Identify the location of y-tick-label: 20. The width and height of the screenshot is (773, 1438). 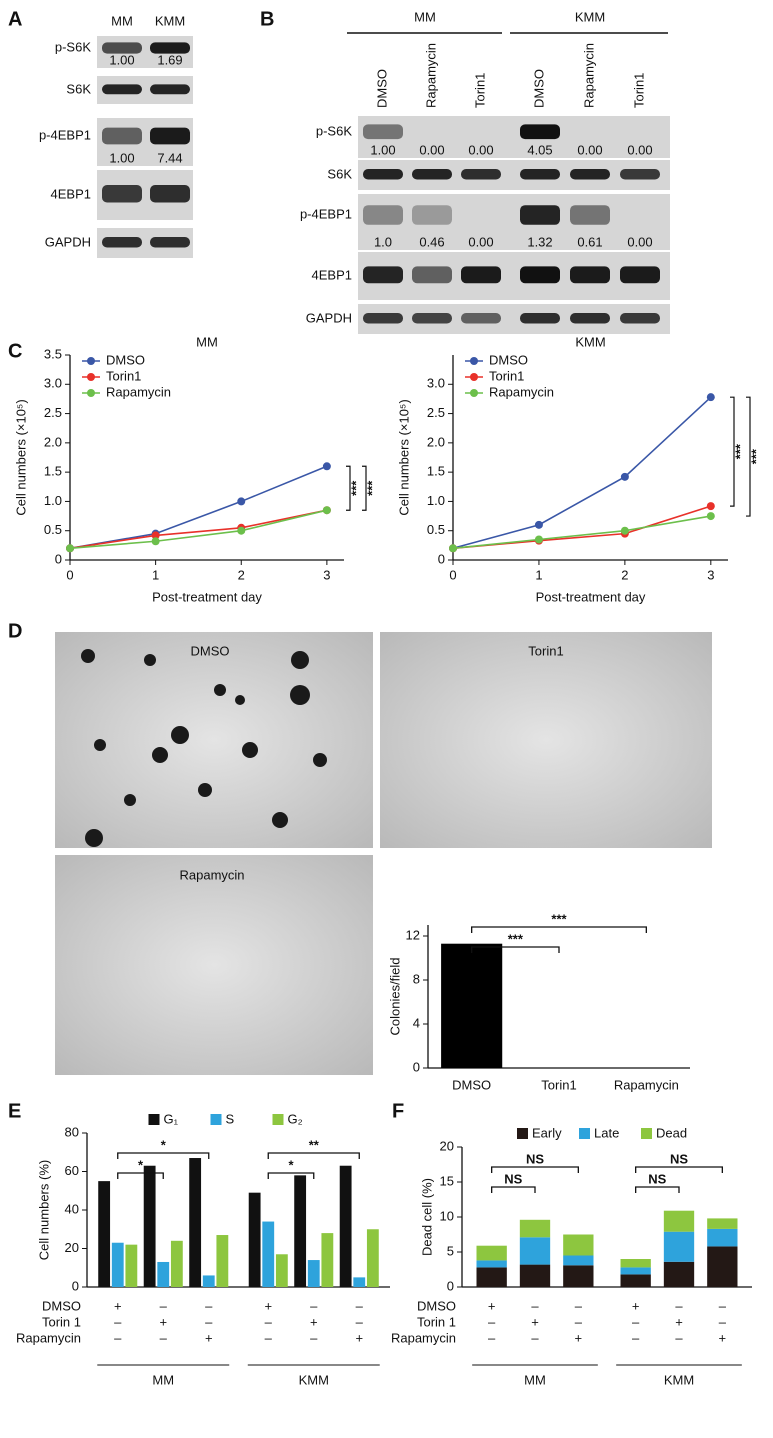
(447, 1145).